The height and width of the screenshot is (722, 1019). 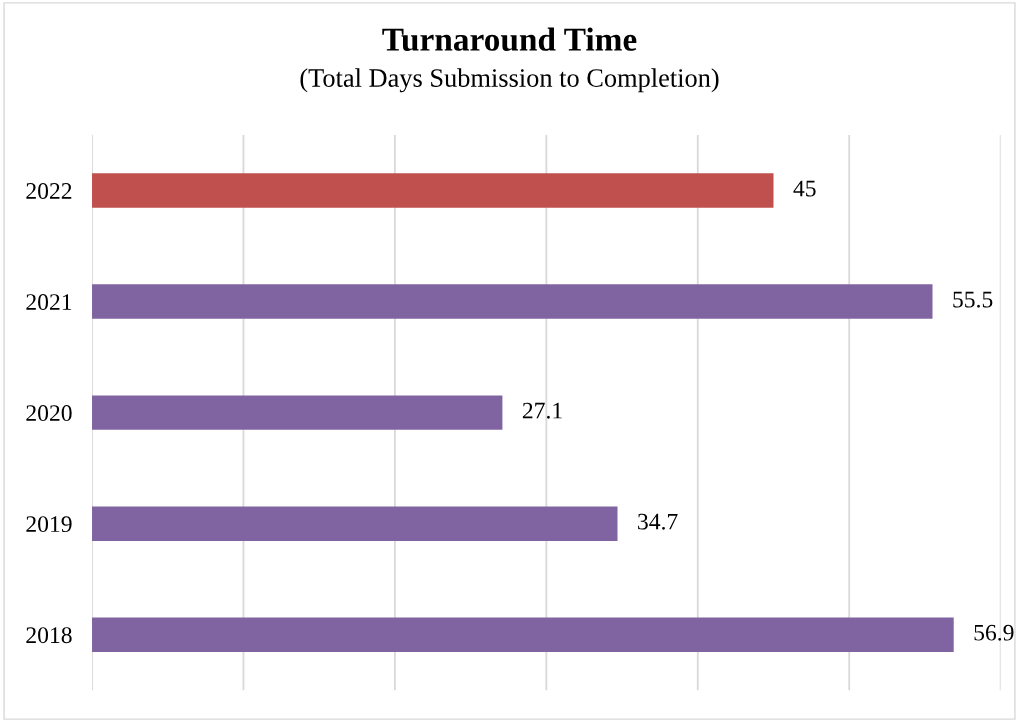 What do you see at coordinates (49, 524) in the screenshot?
I see `y-tick-label: 2019` at bounding box center [49, 524].